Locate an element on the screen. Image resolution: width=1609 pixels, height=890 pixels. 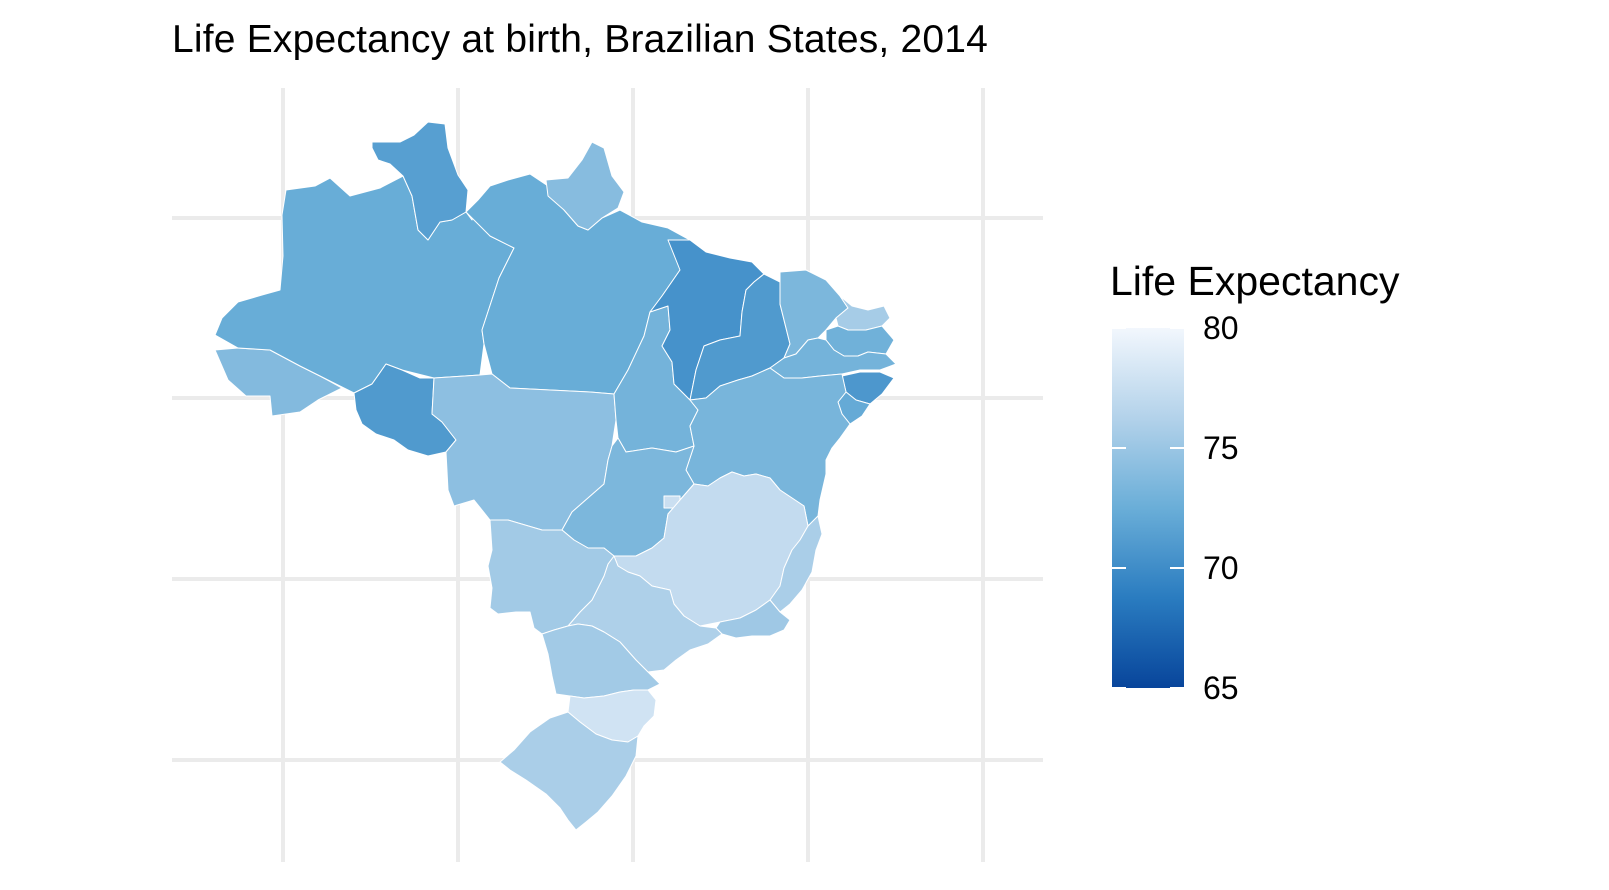
state-es is located at coordinates (796, 564).